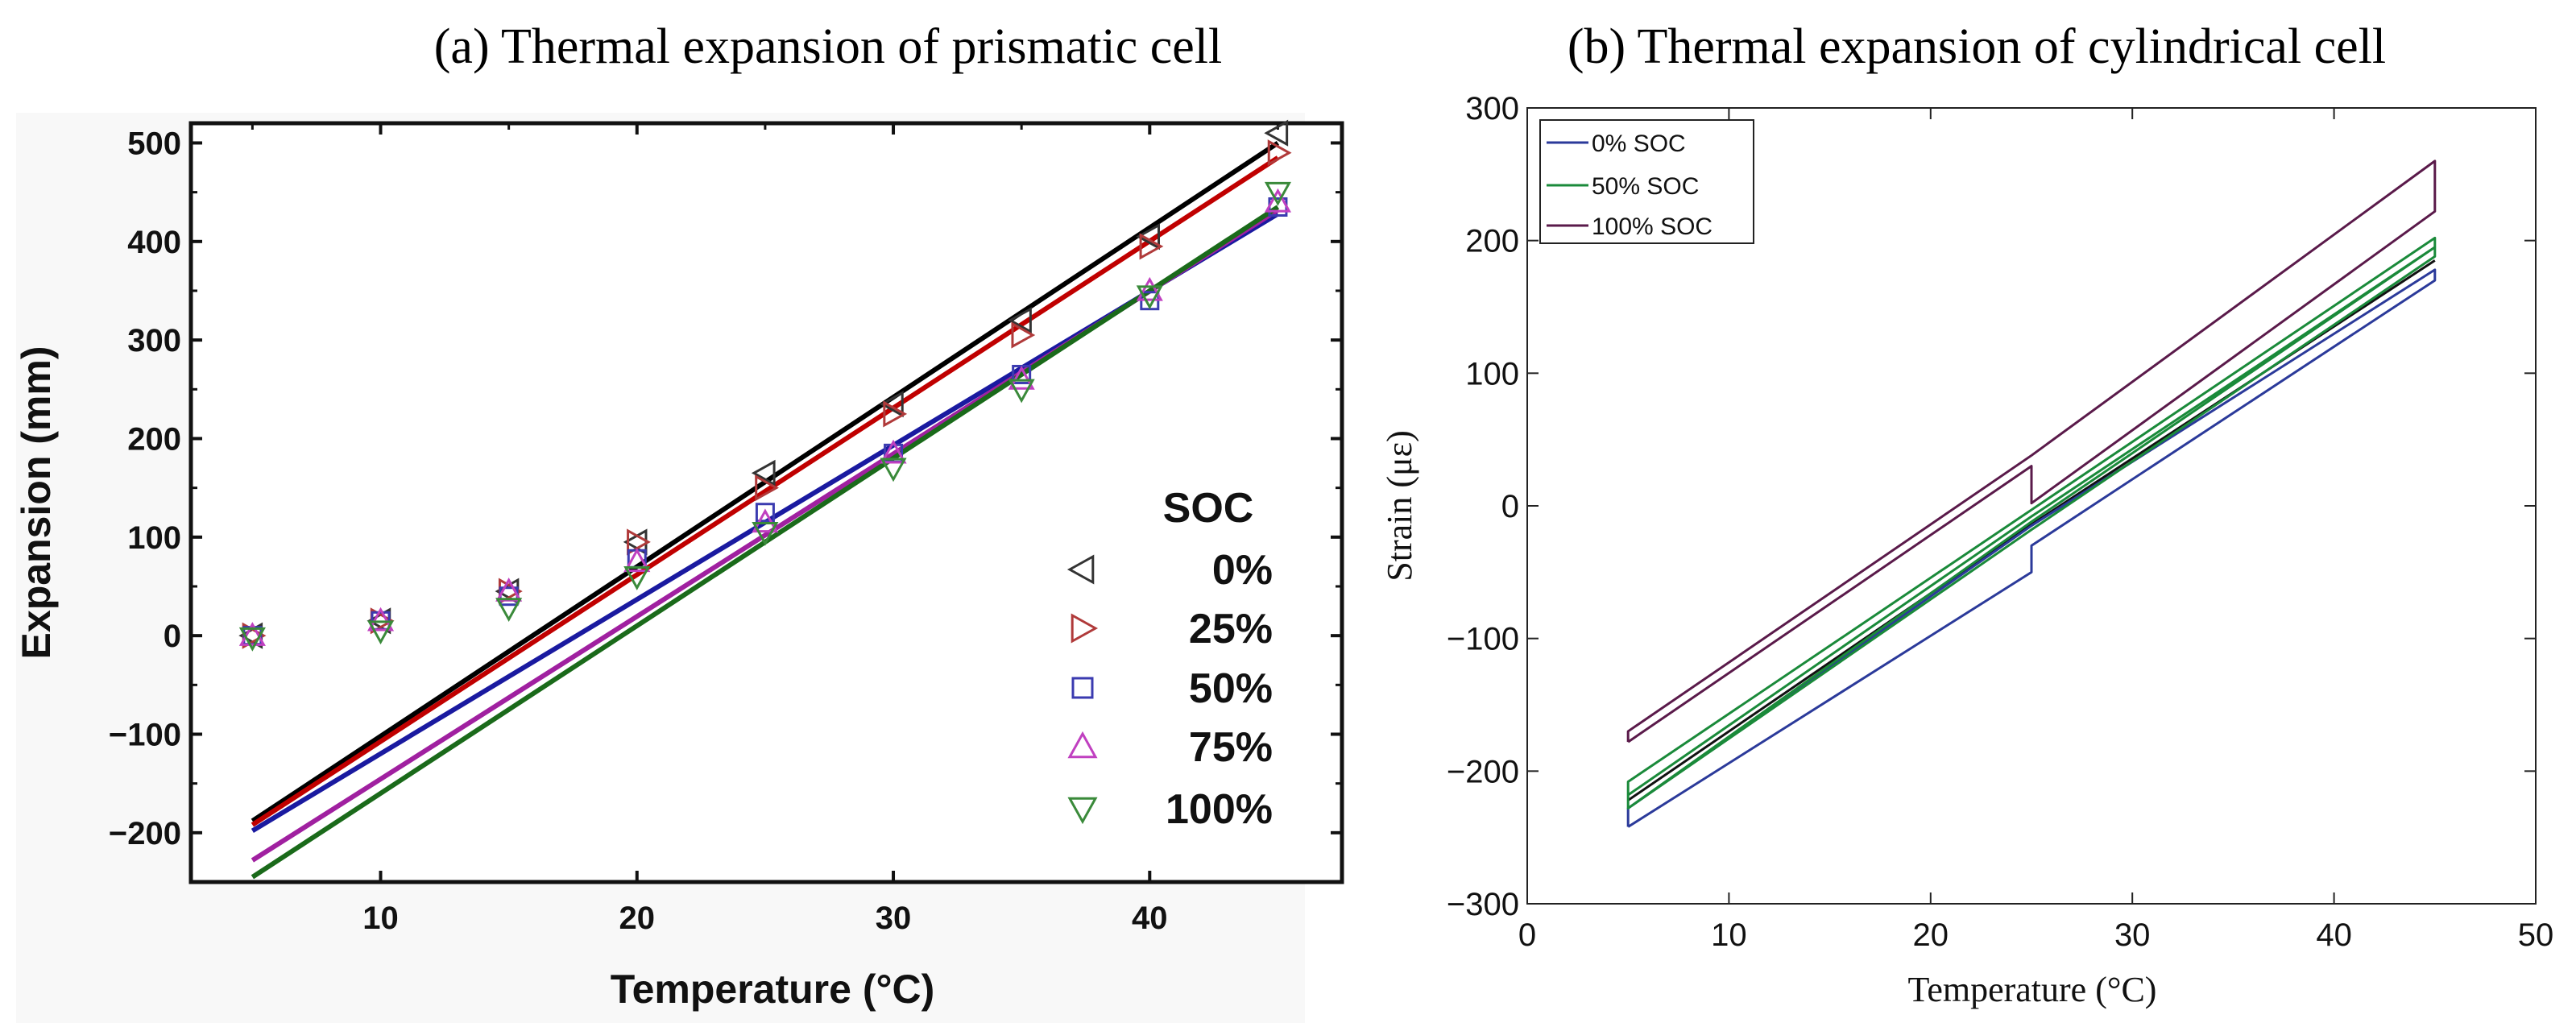 This screenshot has width=2576, height=1027. Describe the element at coordinates (2032, 989) in the screenshot. I see `panel-b-x-axis-label: Temperature (°C)` at that location.